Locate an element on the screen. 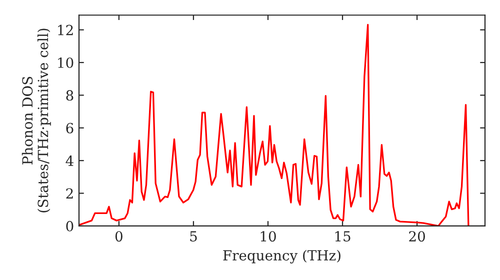 This screenshot has width=500, height=280. x-tick-label: 5 is located at coordinates (193, 236).